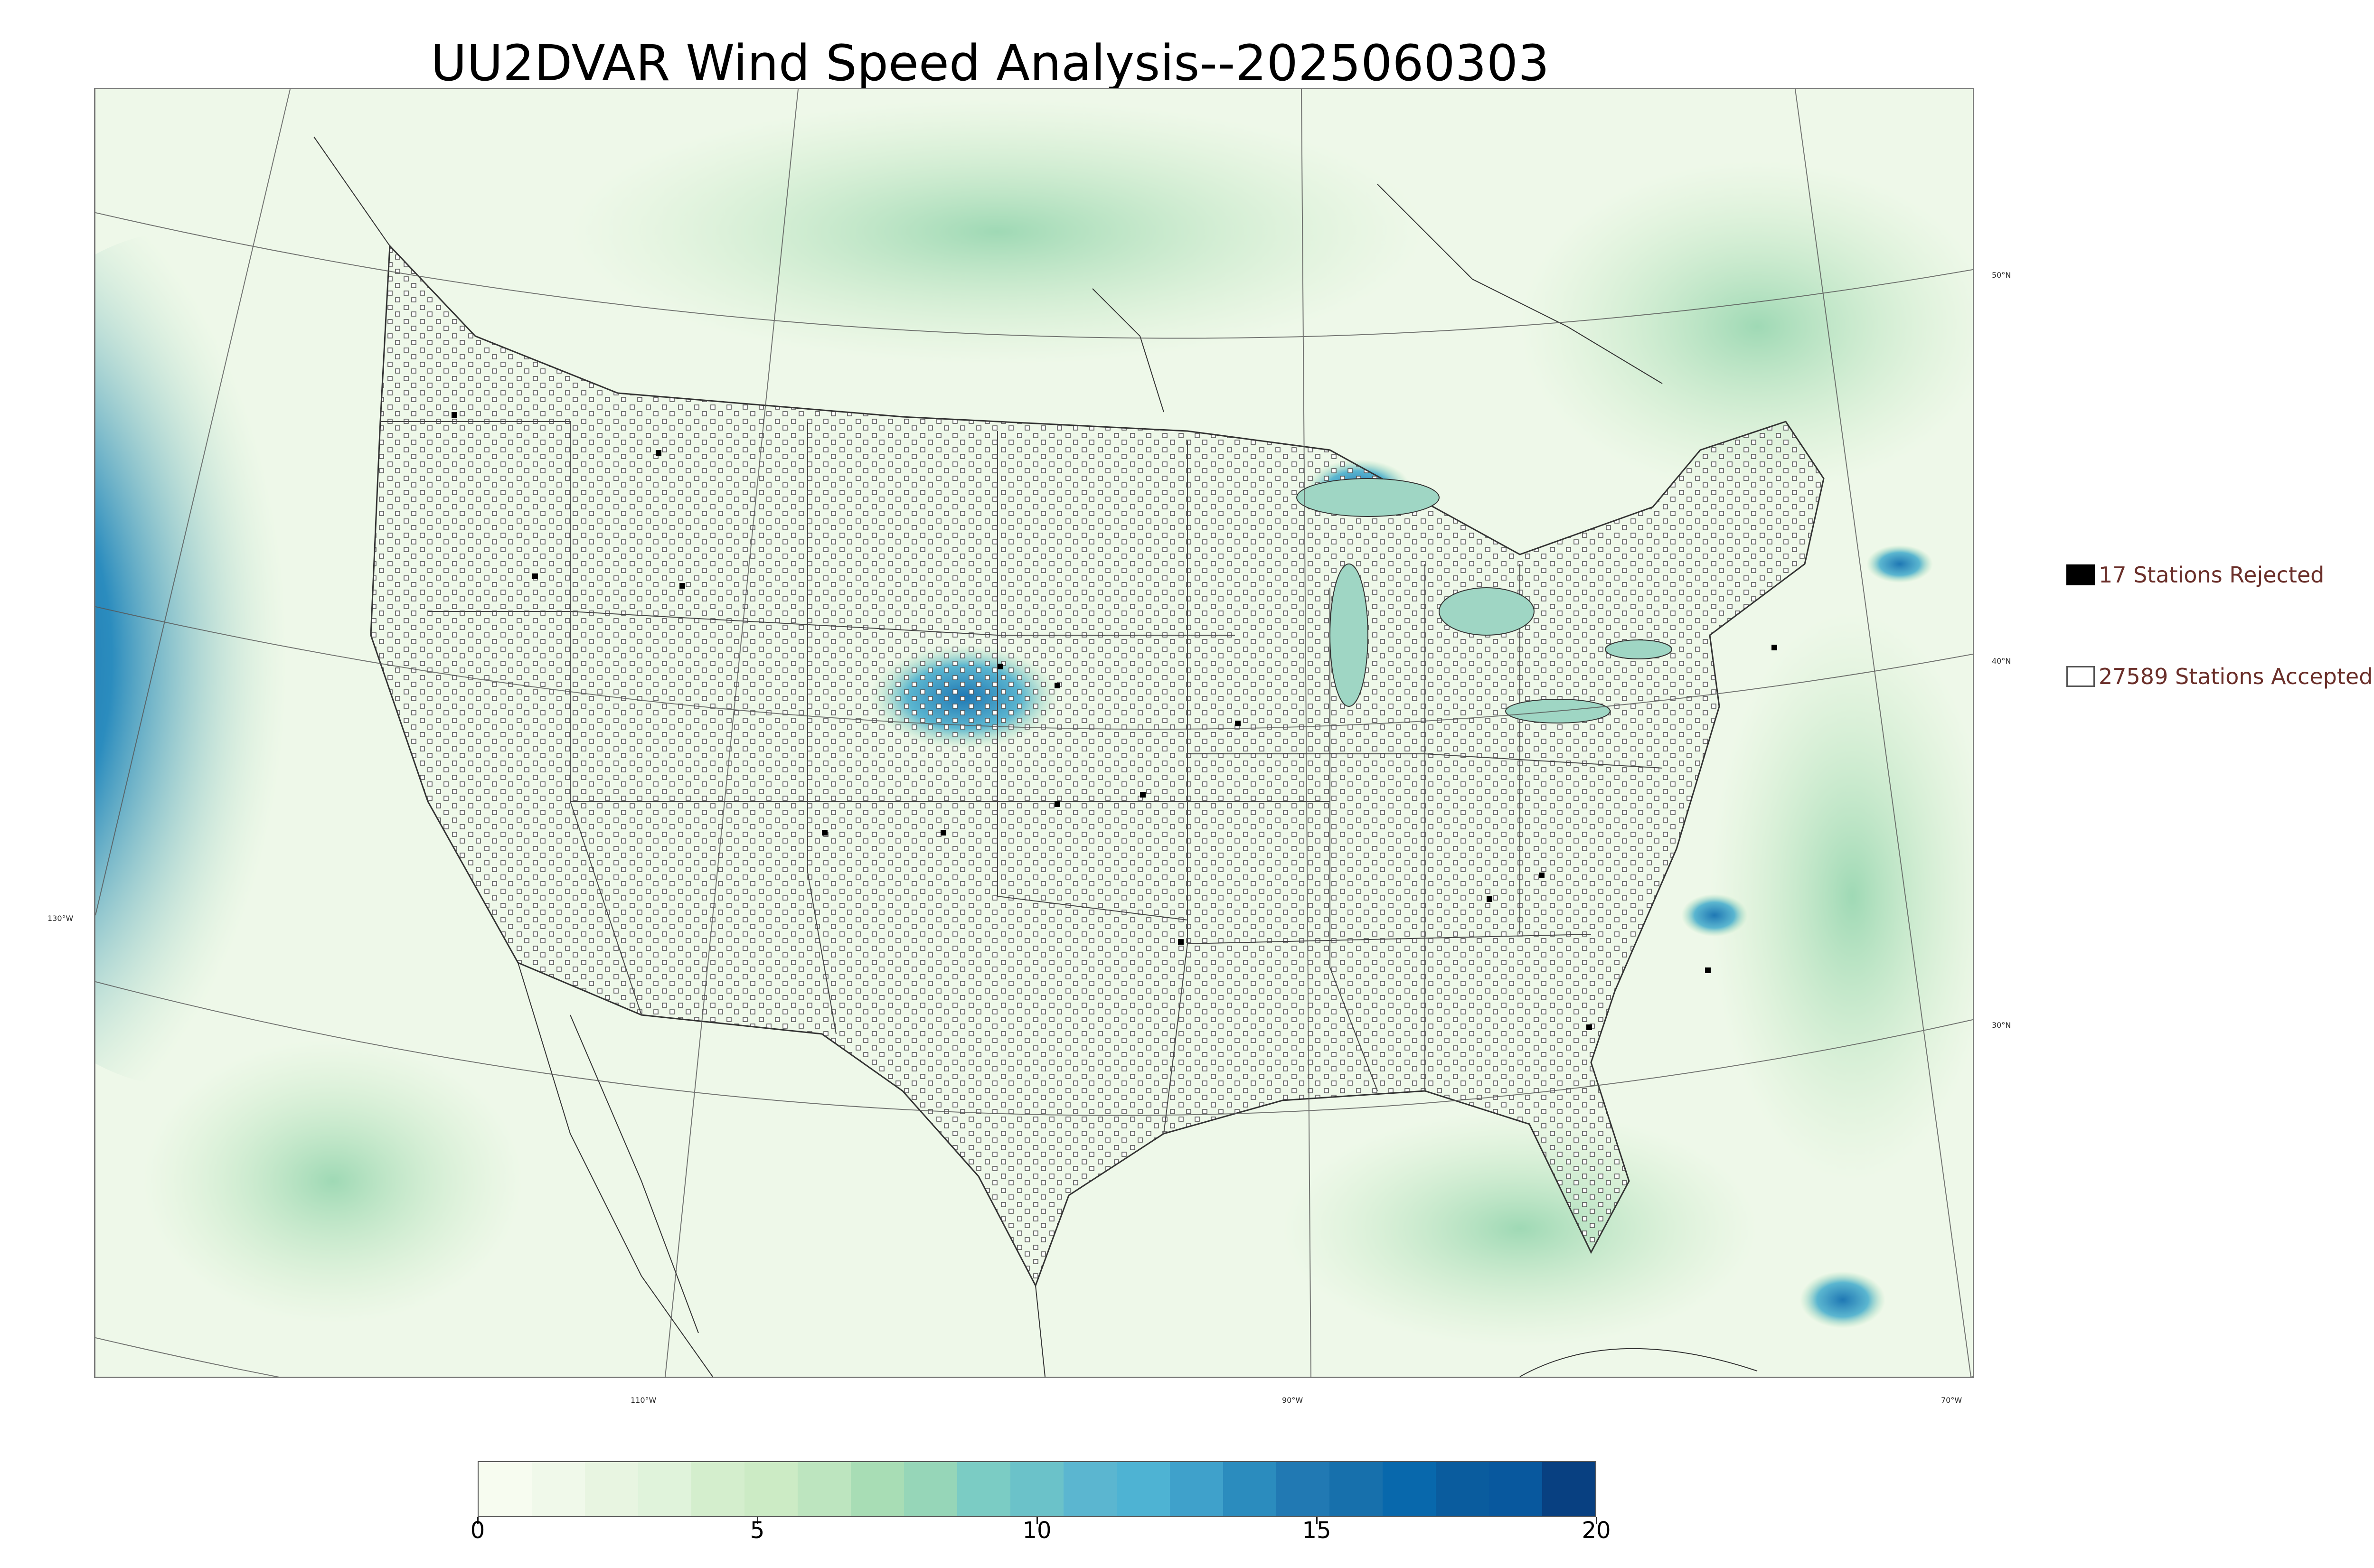 The width and height of the screenshot is (2374, 1568). What do you see at coordinates (2236, 676) in the screenshot?
I see `legend-accepted-label: 27589 Stations Accepted` at bounding box center [2236, 676].